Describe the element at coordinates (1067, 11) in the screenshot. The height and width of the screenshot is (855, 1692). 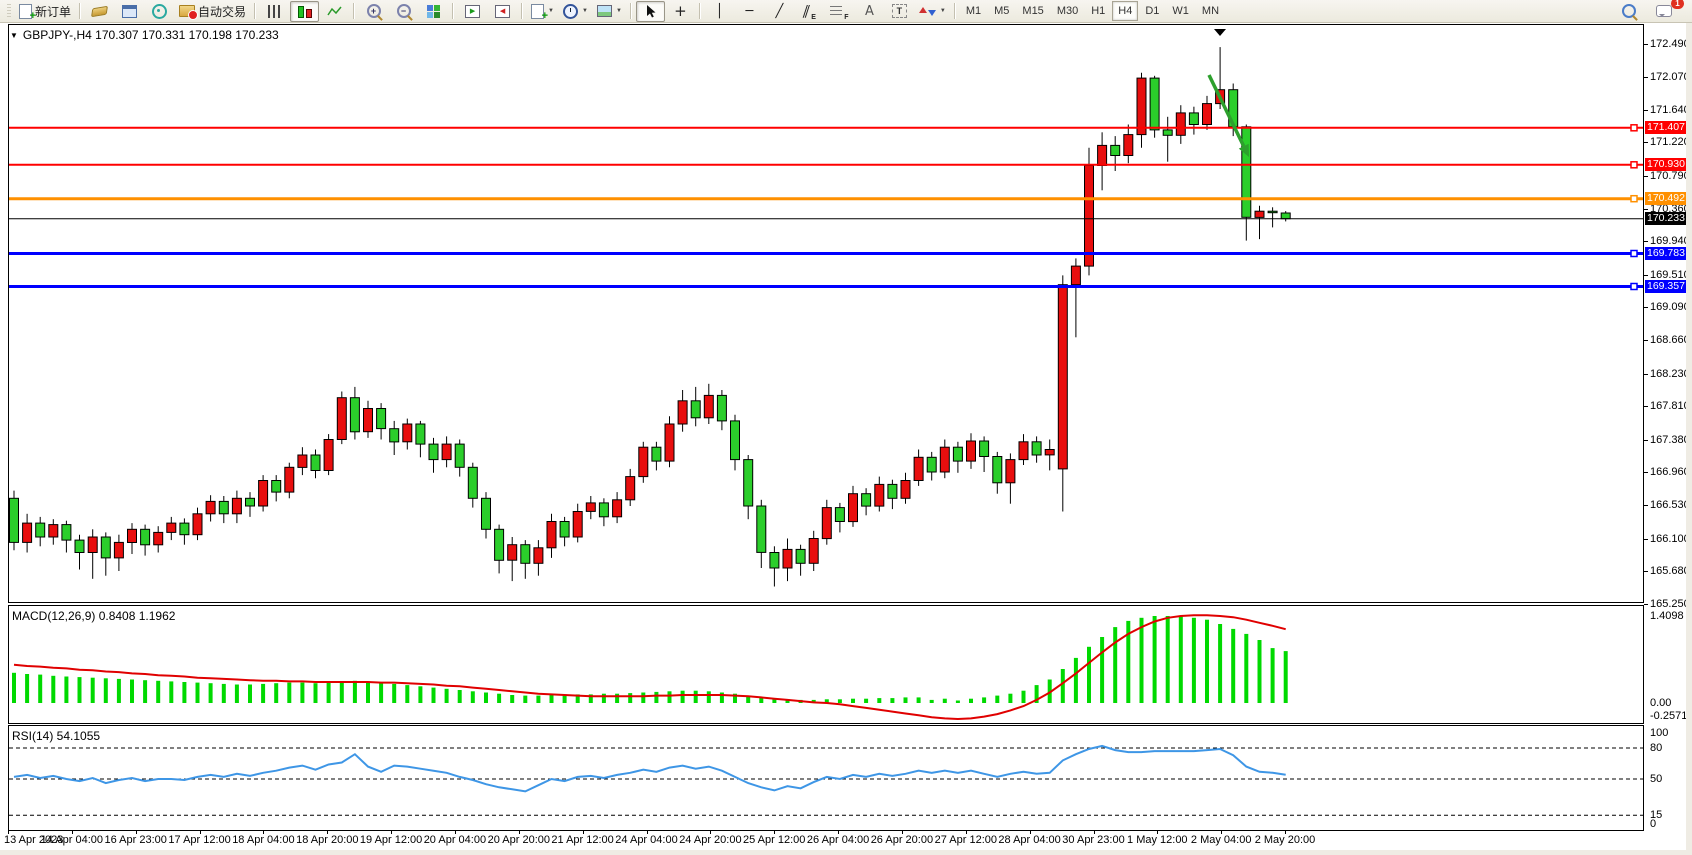
I see `tab-timeframe-m30: M30` at that location.